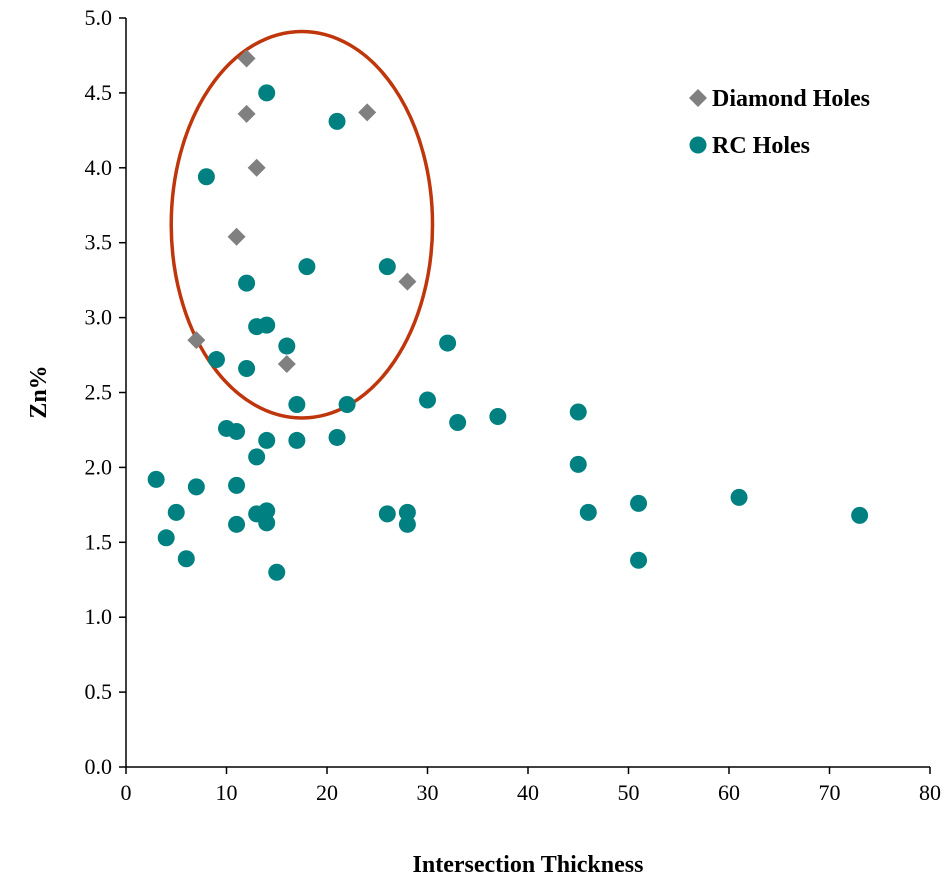 This screenshot has height=885, width=947. What do you see at coordinates (39, 391) in the screenshot?
I see `y-axis-title: Zn%` at bounding box center [39, 391].